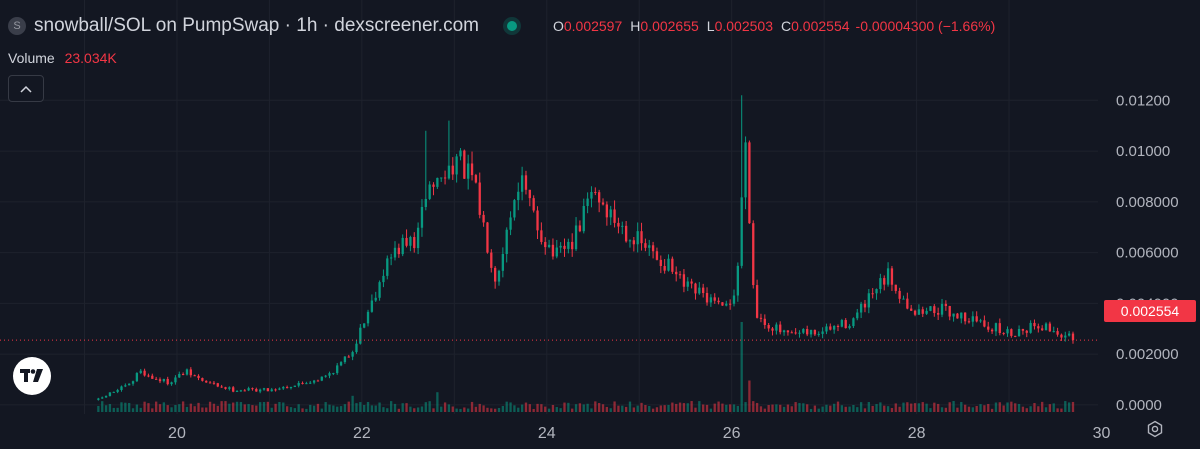 Image resolution: width=1200 pixels, height=449 pixels. What do you see at coordinates (90, 58) in the screenshot?
I see `volume-value: 23.034K` at bounding box center [90, 58].